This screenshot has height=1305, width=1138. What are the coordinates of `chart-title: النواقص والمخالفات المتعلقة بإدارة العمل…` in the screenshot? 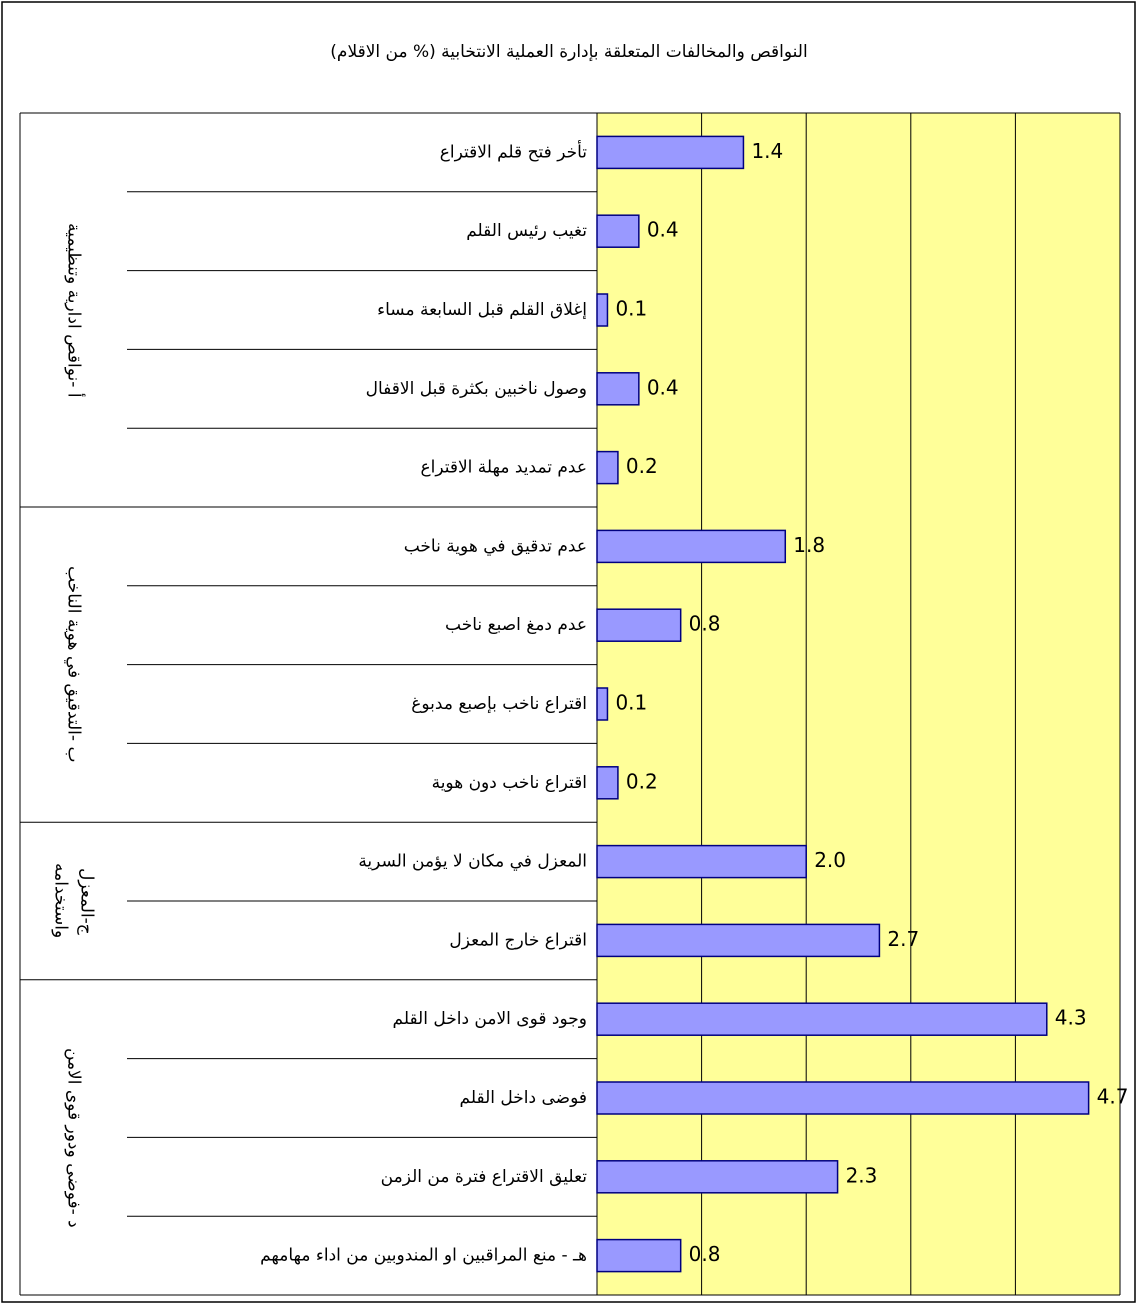 It's located at (568, 52).